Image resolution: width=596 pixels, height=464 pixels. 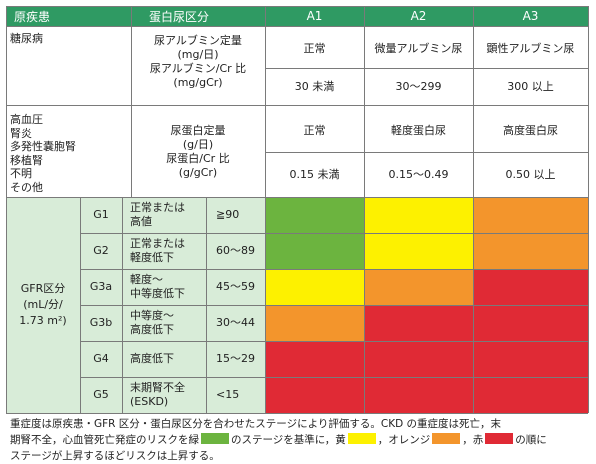 What do you see at coordinates (149, 401) in the screenshot?
I see `gfr-description-line: (ESKD)` at bounding box center [149, 401].